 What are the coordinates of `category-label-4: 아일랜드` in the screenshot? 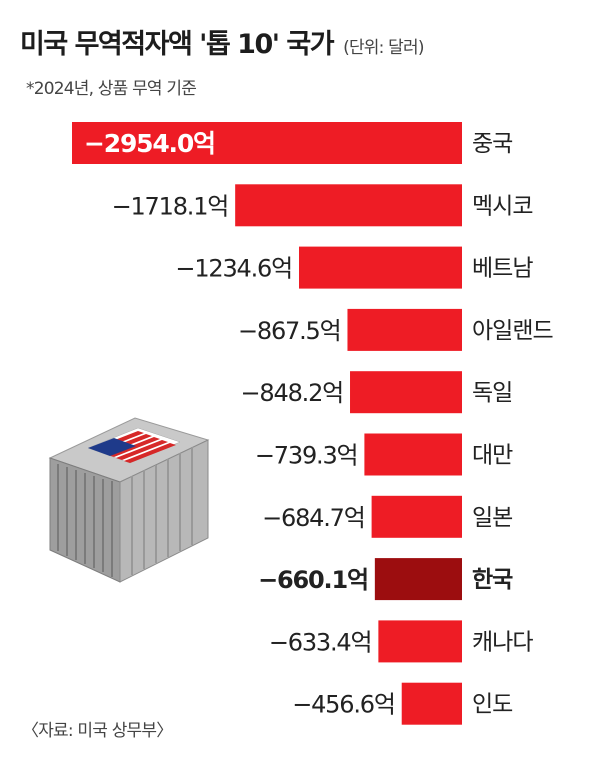 It's located at (512, 331).